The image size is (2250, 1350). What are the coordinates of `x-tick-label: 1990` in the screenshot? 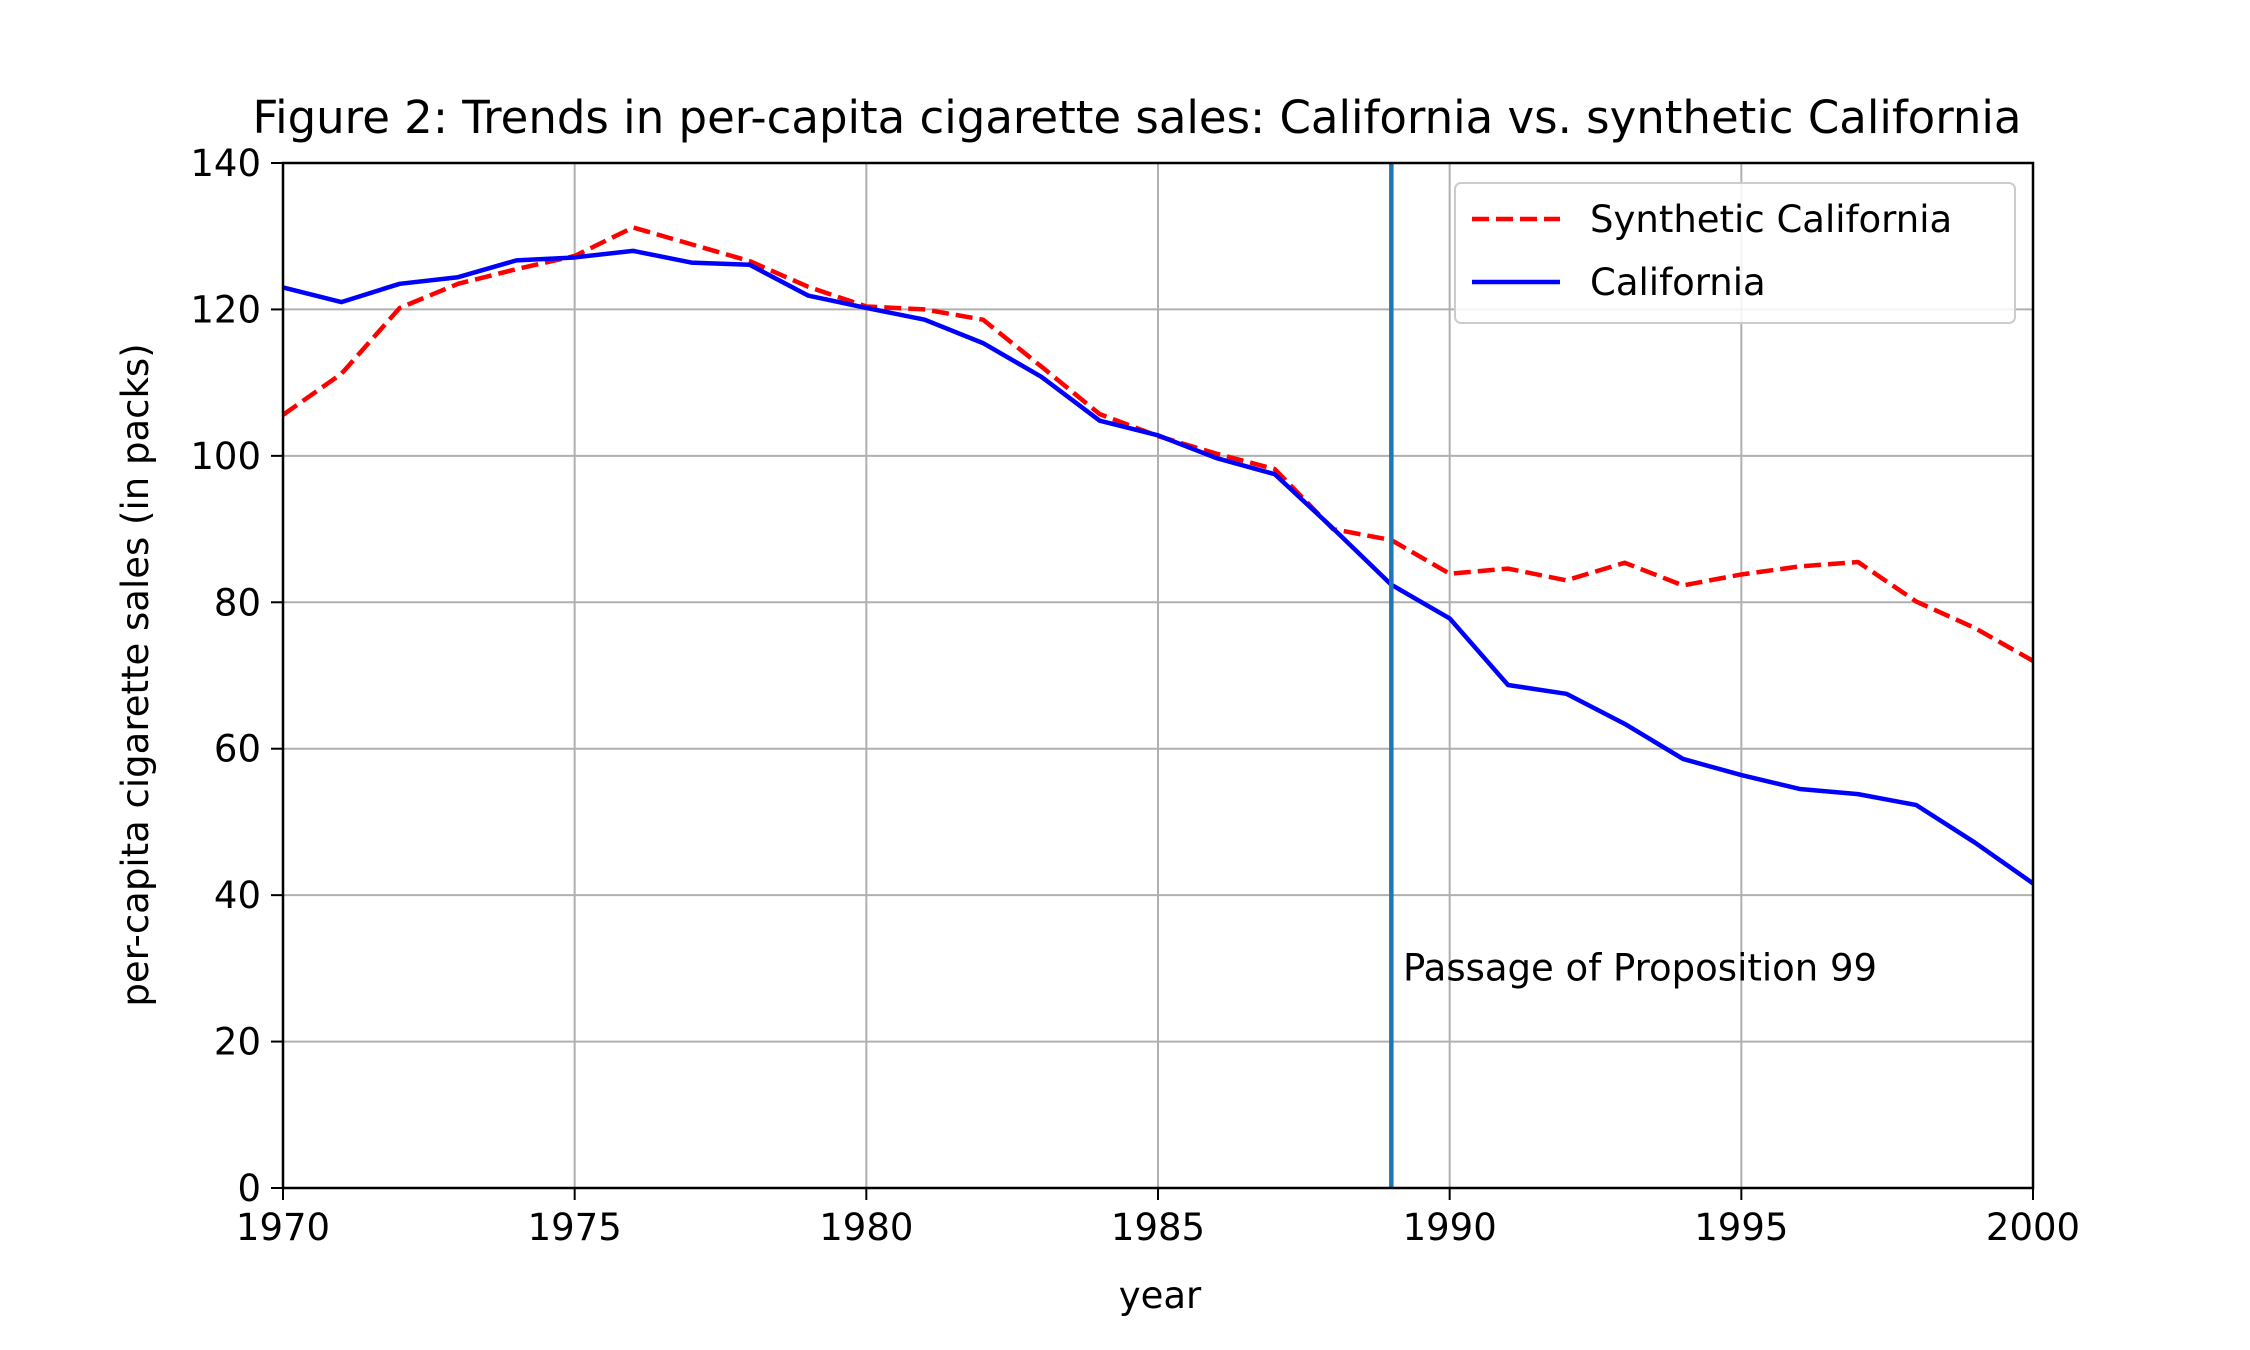 It's located at (1450, 1227).